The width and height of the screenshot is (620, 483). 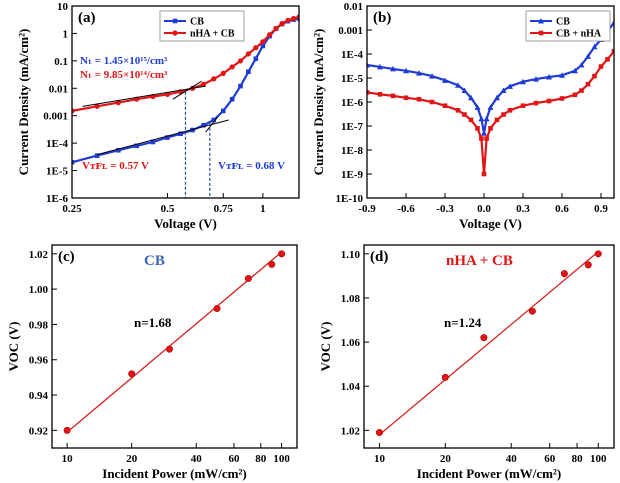 I want to click on y-tick-label: 0.98, so click(x=39, y=325).